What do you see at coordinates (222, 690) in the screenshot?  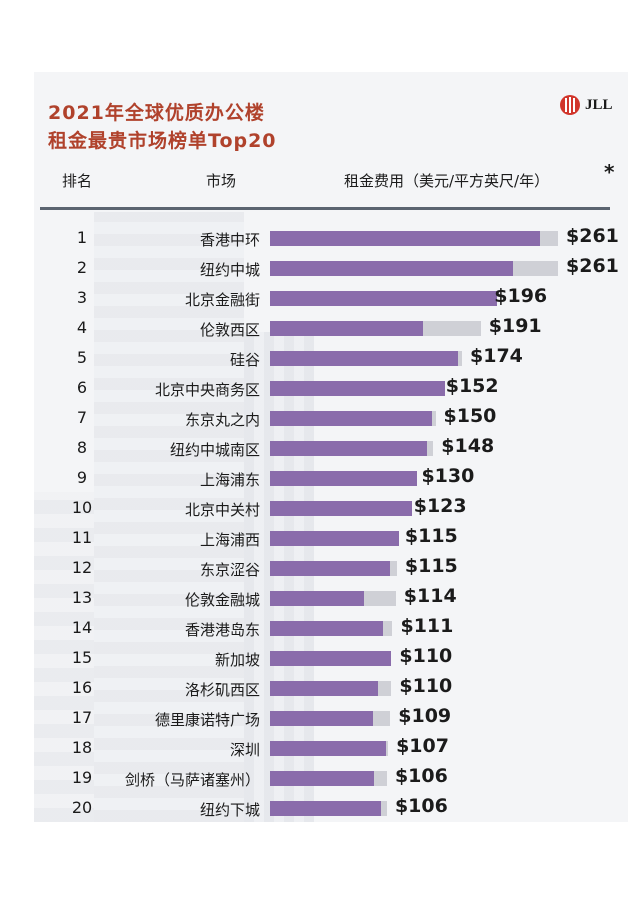 I see `market-label: 洛杉矶西区` at bounding box center [222, 690].